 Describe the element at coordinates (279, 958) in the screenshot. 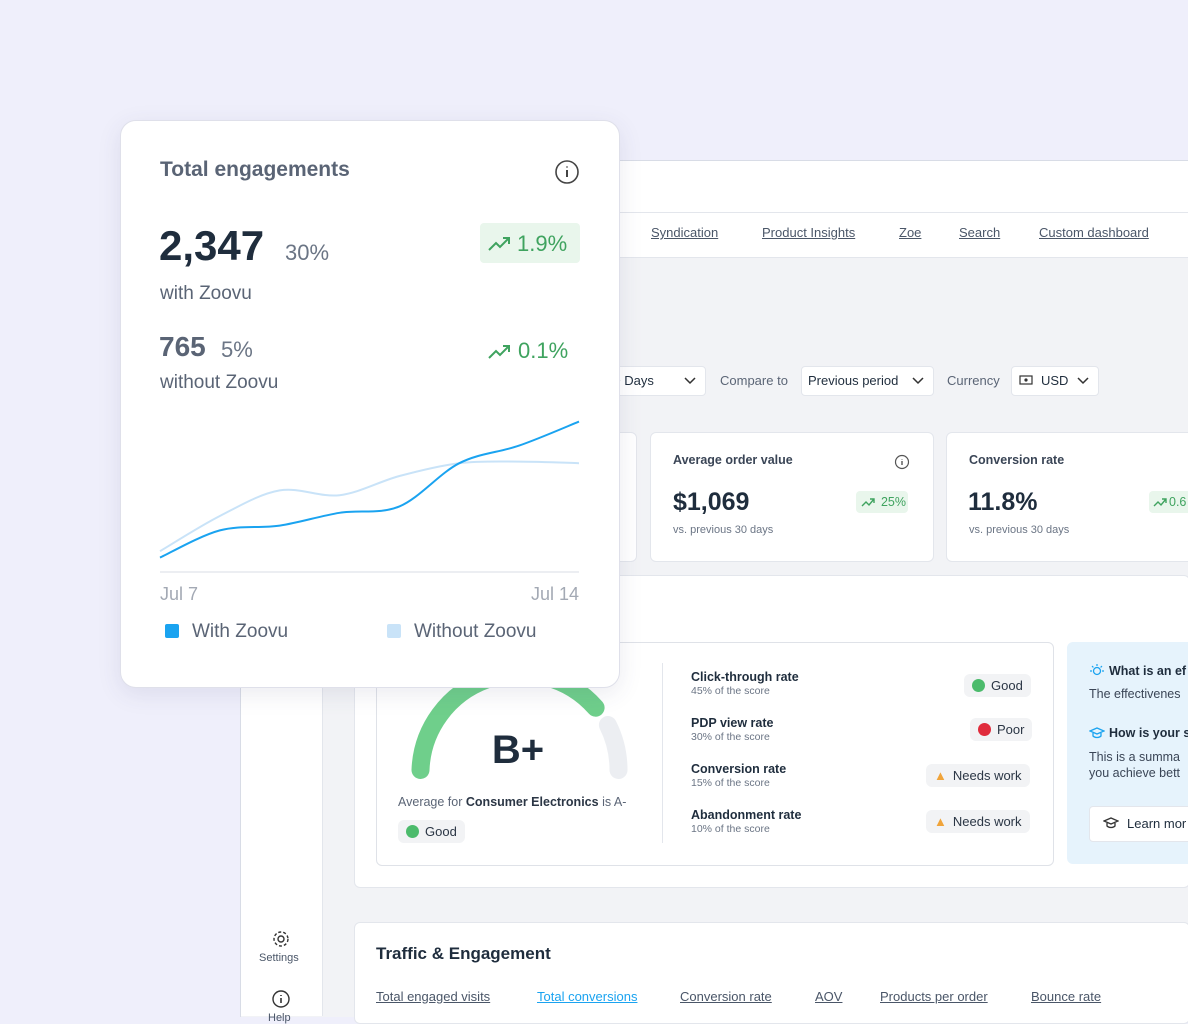

I see `settings-label: Settings` at that location.